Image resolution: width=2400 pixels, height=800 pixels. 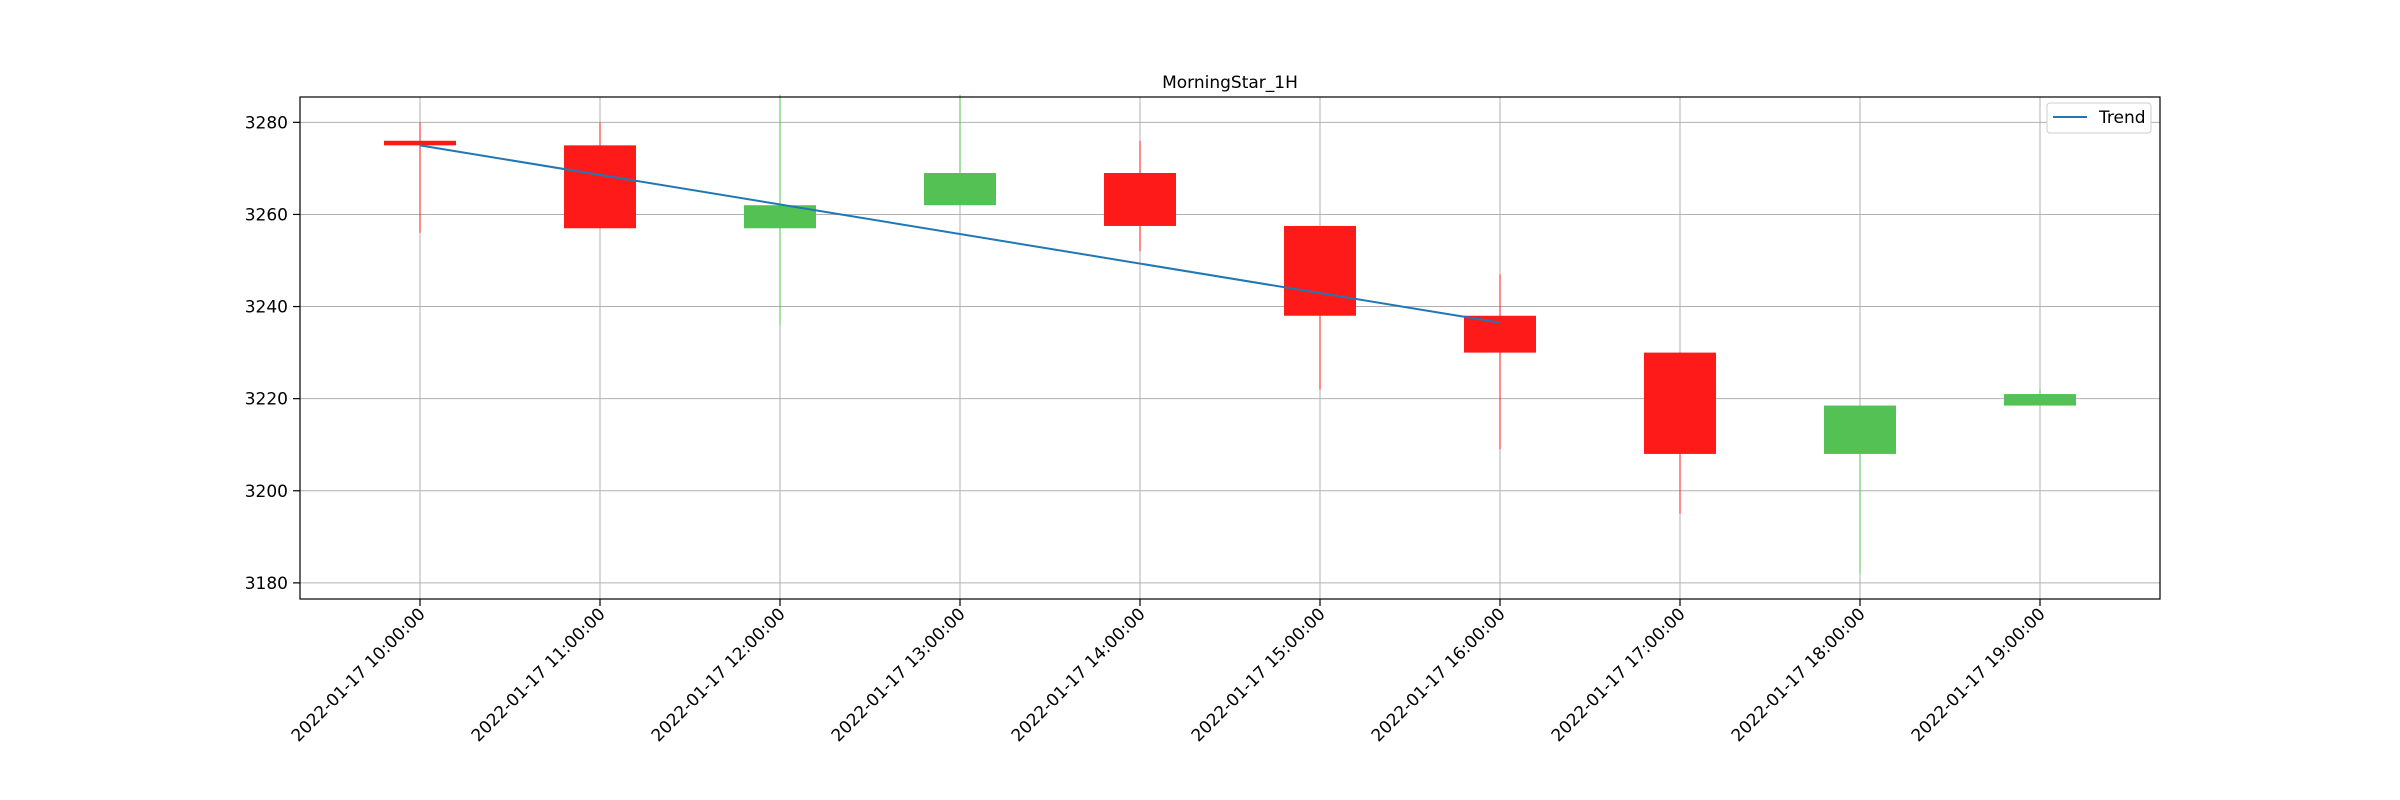 I want to click on x-tick-label: 2022-01-17 12:00:00, so click(x=719, y=675).